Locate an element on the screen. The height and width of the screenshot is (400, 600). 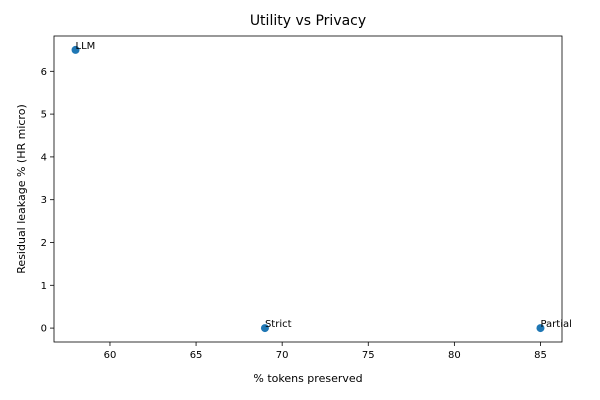
x-tick-label: 60 is located at coordinates (110, 355).